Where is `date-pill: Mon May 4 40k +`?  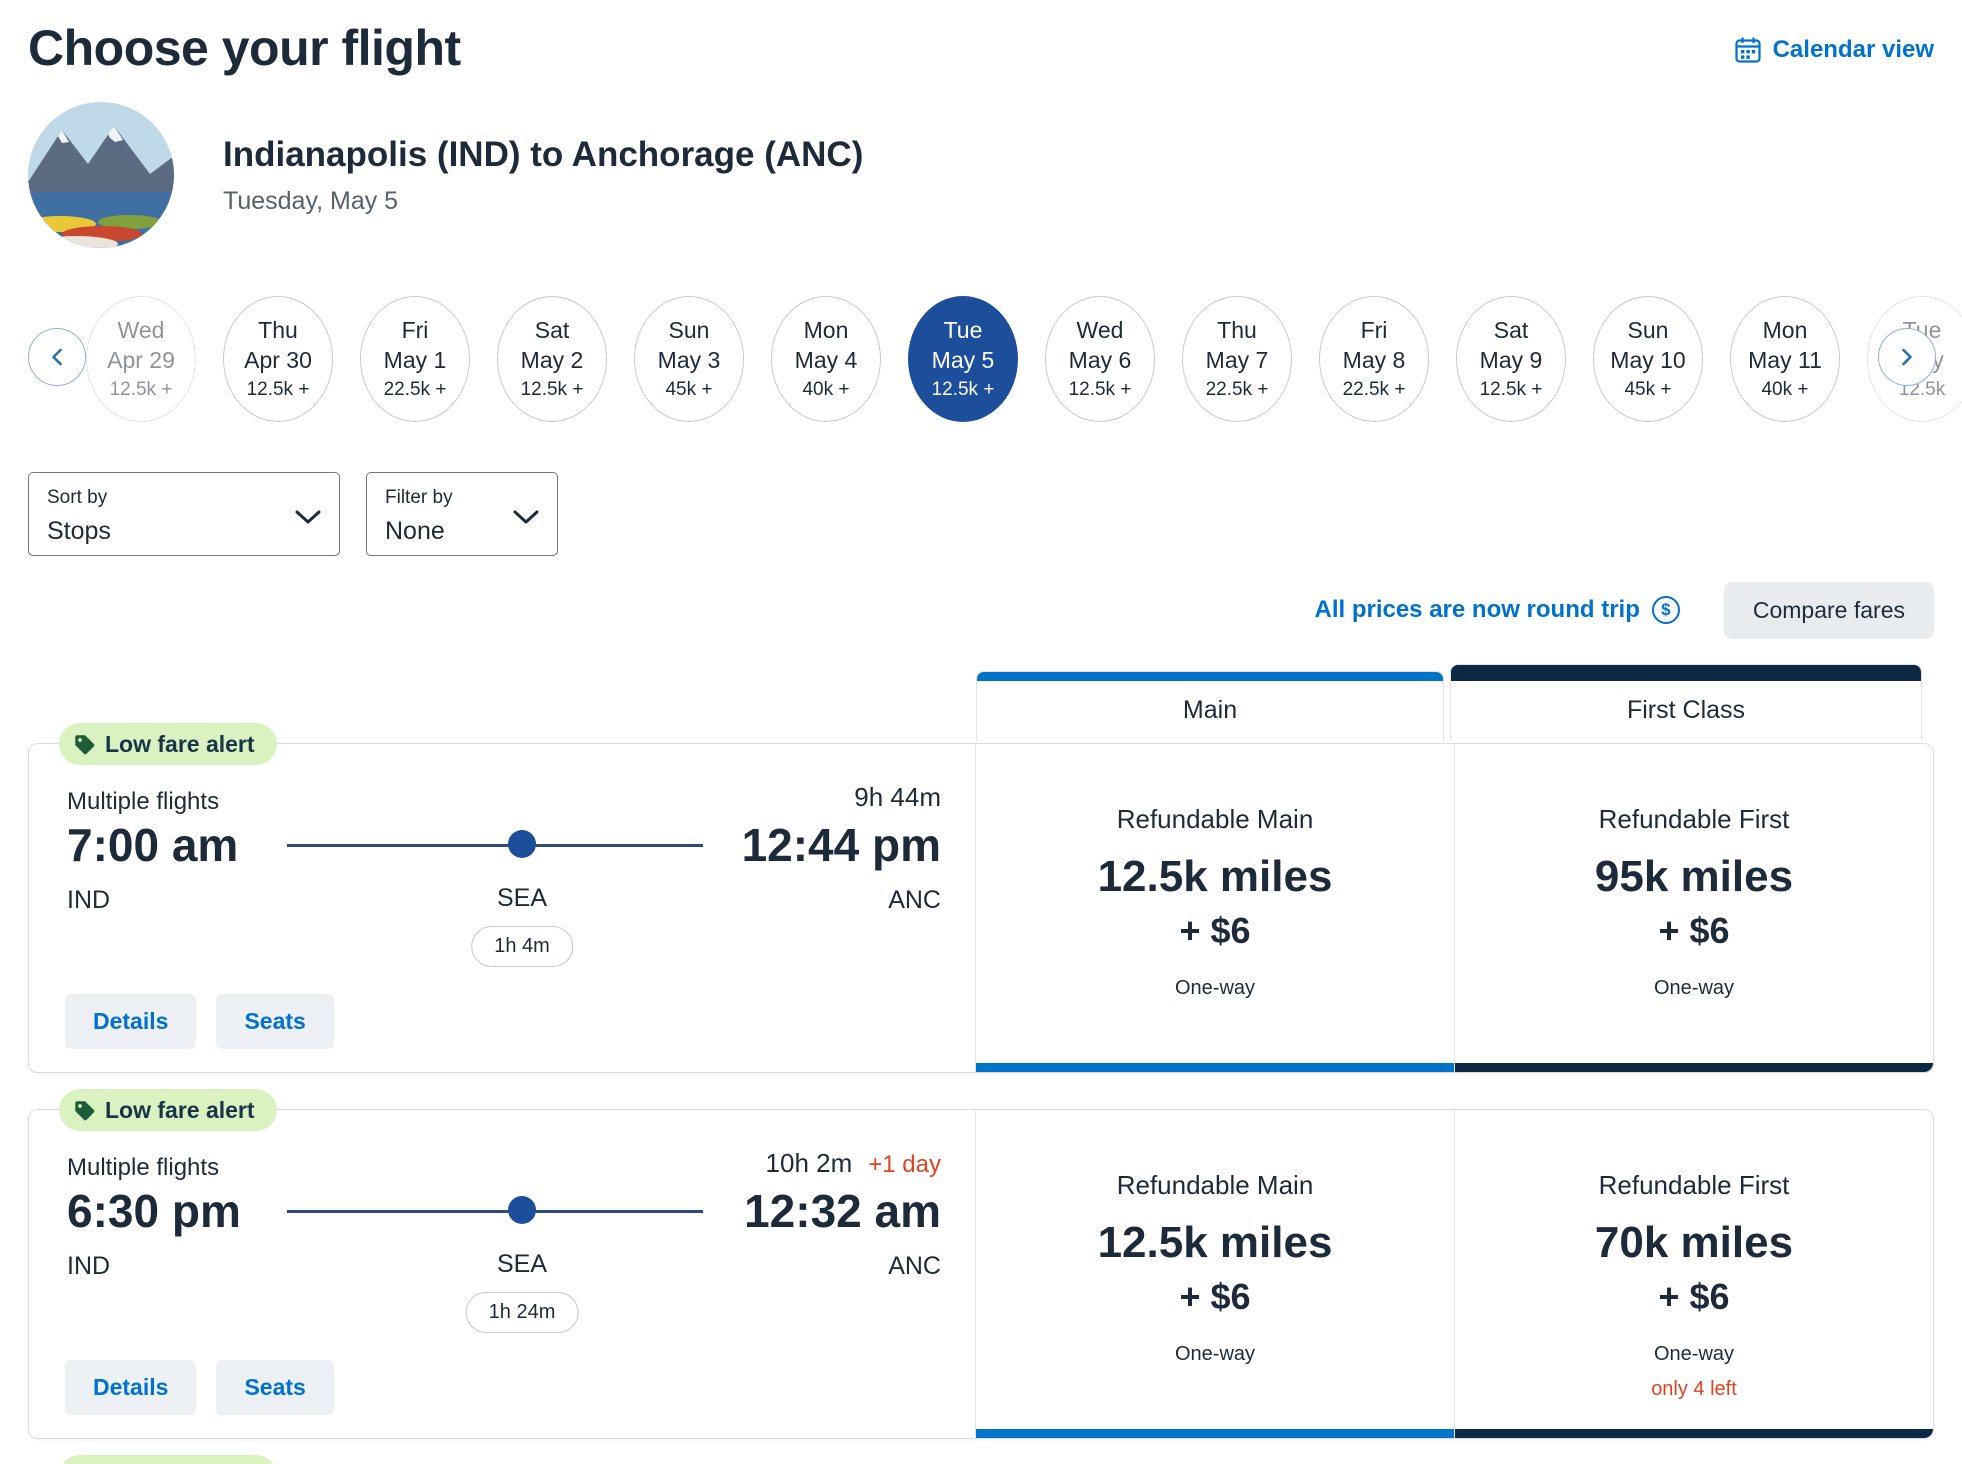 date-pill: Mon May 4 40k + is located at coordinates (826, 359).